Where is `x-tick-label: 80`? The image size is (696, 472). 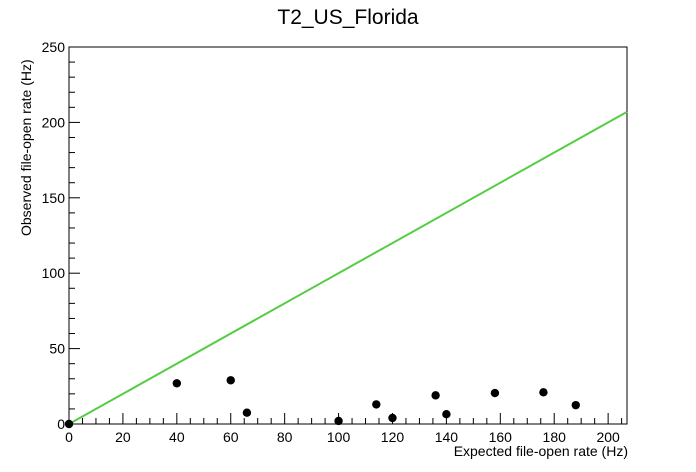 x-tick-label: 80 is located at coordinates (285, 437).